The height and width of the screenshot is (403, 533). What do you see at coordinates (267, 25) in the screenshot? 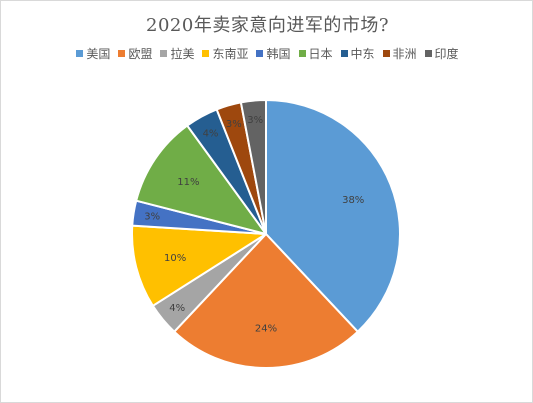
I see `chart-title: 2020年卖家意向进军的市场?` at bounding box center [267, 25].